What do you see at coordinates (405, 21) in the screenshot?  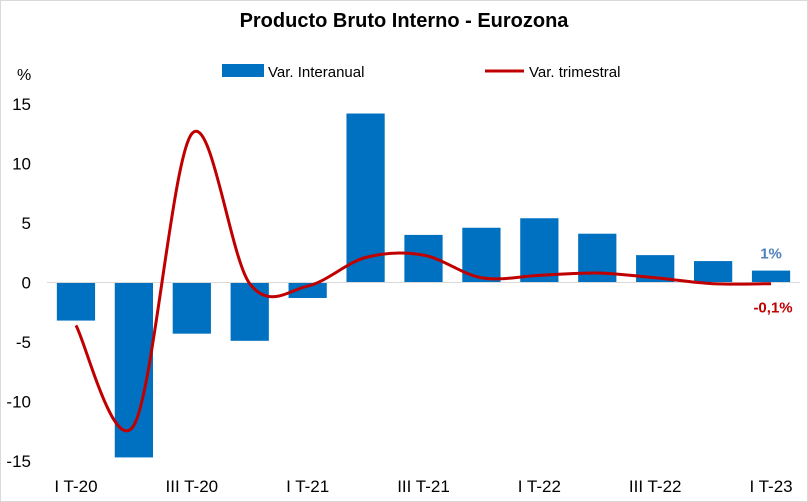 I see `chart-title: Producto Bruto Interno - Eurozona` at bounding box center [405, 21].